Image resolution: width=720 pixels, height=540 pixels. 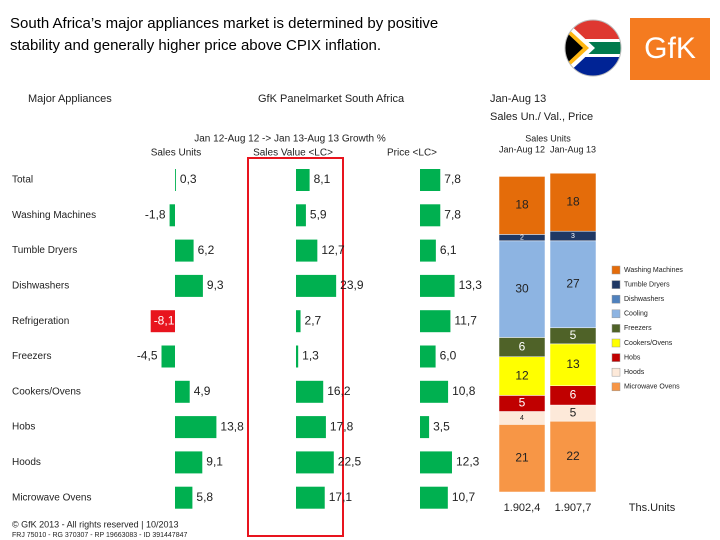 I want to click on value-label: 7,8, so click(x=452, y=179).